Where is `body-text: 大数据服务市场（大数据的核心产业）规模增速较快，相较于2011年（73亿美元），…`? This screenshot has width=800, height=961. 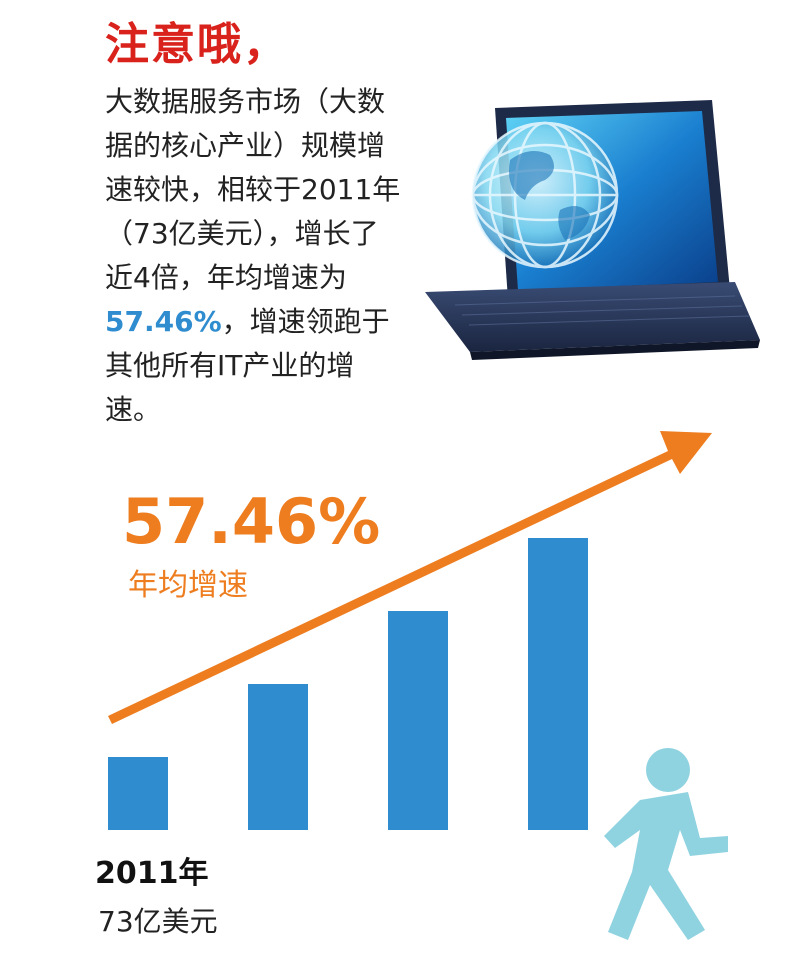 body-text: 大数据服务市场（大数据的核心产业）规模增速较快，相较于2011年（73亿美元），… is located at coordinates (255, 256).